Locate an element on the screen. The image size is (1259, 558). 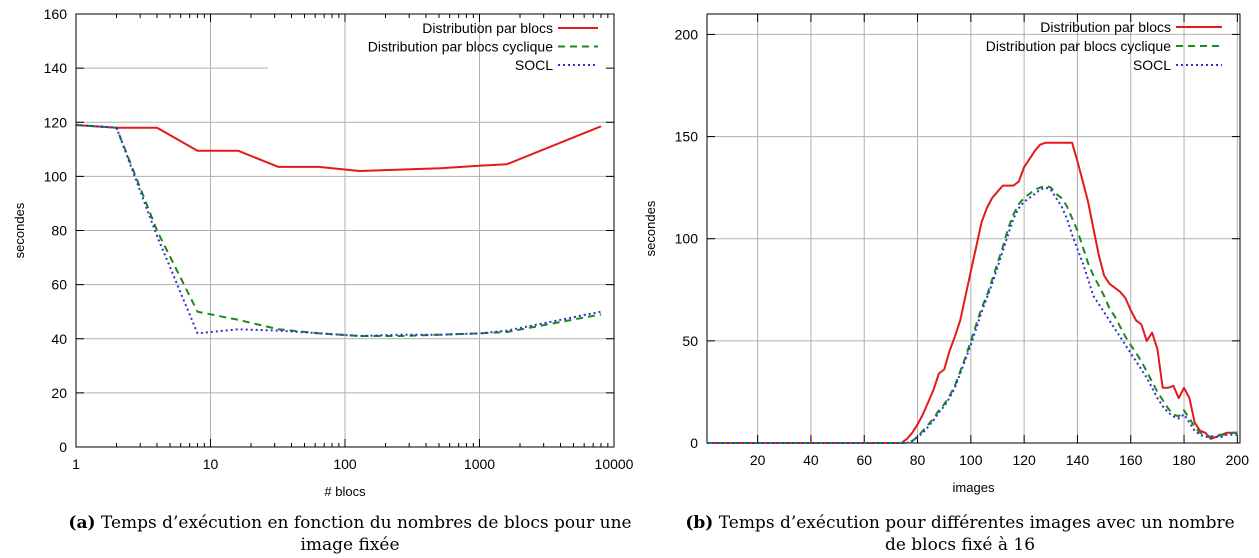
y-tick-label: 140 is located at coordinates (56, 68).